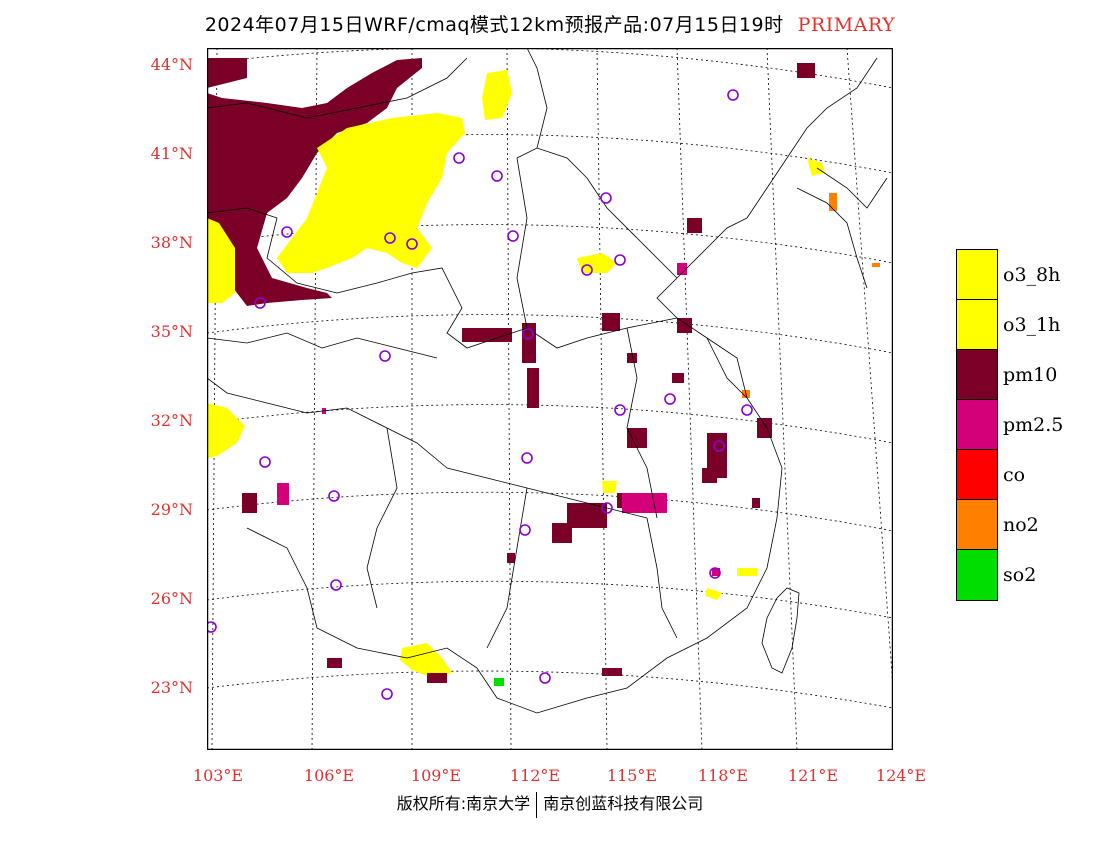 This screenshot has width=1100, height=850. I want to click on title-text: 2024年07月15日WRF/cmaq模式12km预报产品:07月15日19时, so click(494, 25).